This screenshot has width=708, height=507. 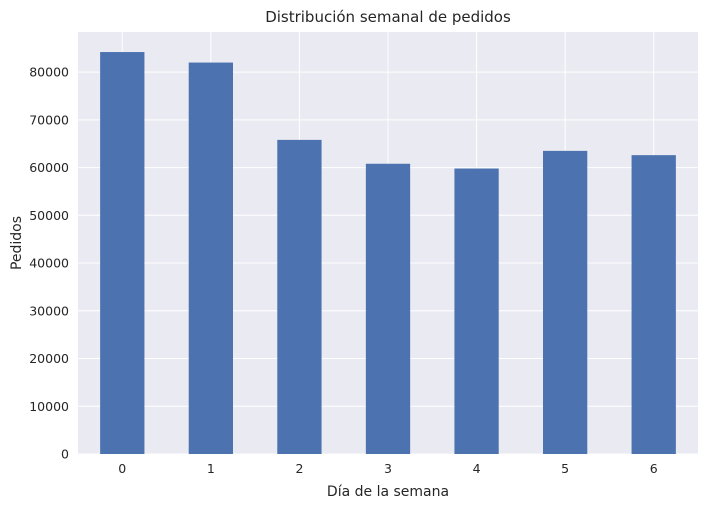 What do you see at coordinates (388, 17) in the screenshot?
I see `chart-title: Distribución semanal de pedidos` at bounding box center [388, 17].